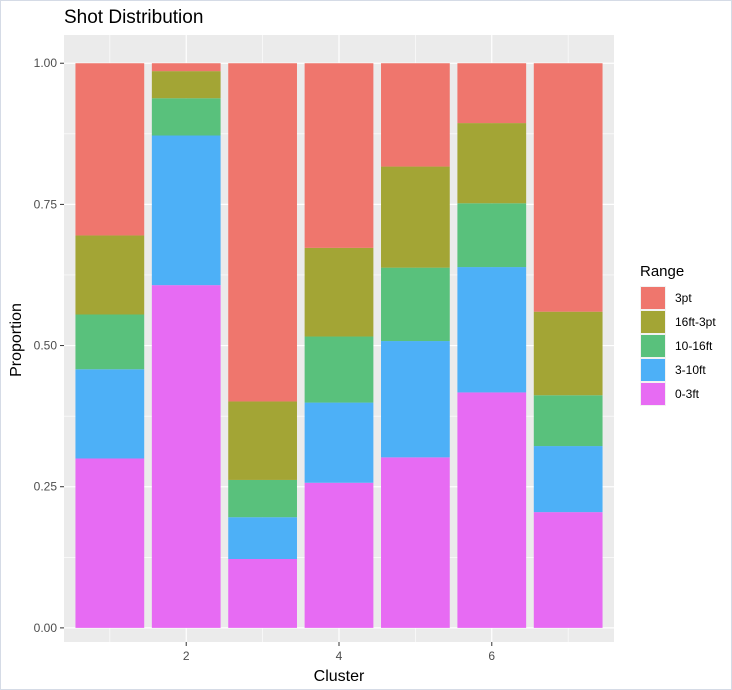 The width and height of the screenshot is (732, 690). I want to click on legend-label-3pt: 3pt, so click(683, 298).